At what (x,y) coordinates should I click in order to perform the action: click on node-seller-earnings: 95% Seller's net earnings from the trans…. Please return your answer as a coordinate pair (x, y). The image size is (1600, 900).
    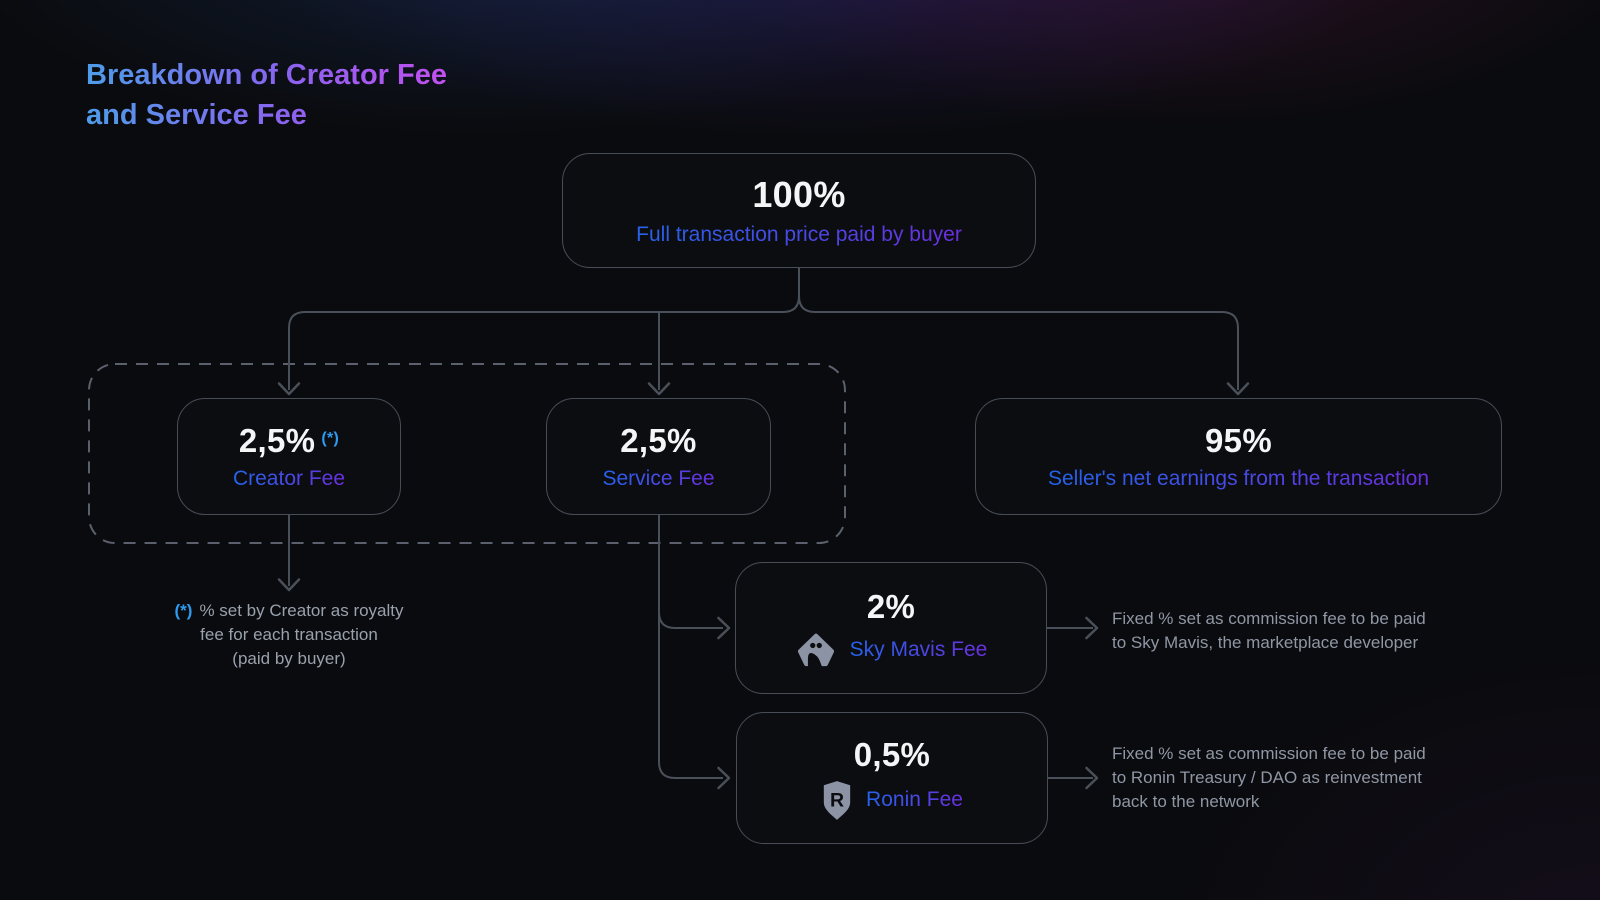
    Looking at the image, I should click on (1238, 456).